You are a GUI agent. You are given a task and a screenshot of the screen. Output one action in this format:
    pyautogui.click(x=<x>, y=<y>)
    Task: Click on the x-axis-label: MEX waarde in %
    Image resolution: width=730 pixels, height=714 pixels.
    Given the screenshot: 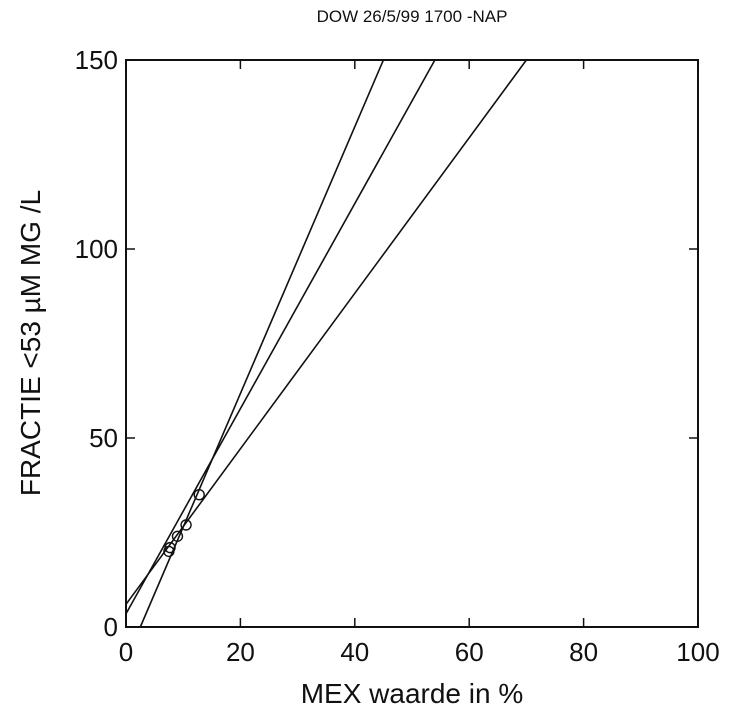 What is the action you would take?
    pyautogui.click(x=412, y=693)
    